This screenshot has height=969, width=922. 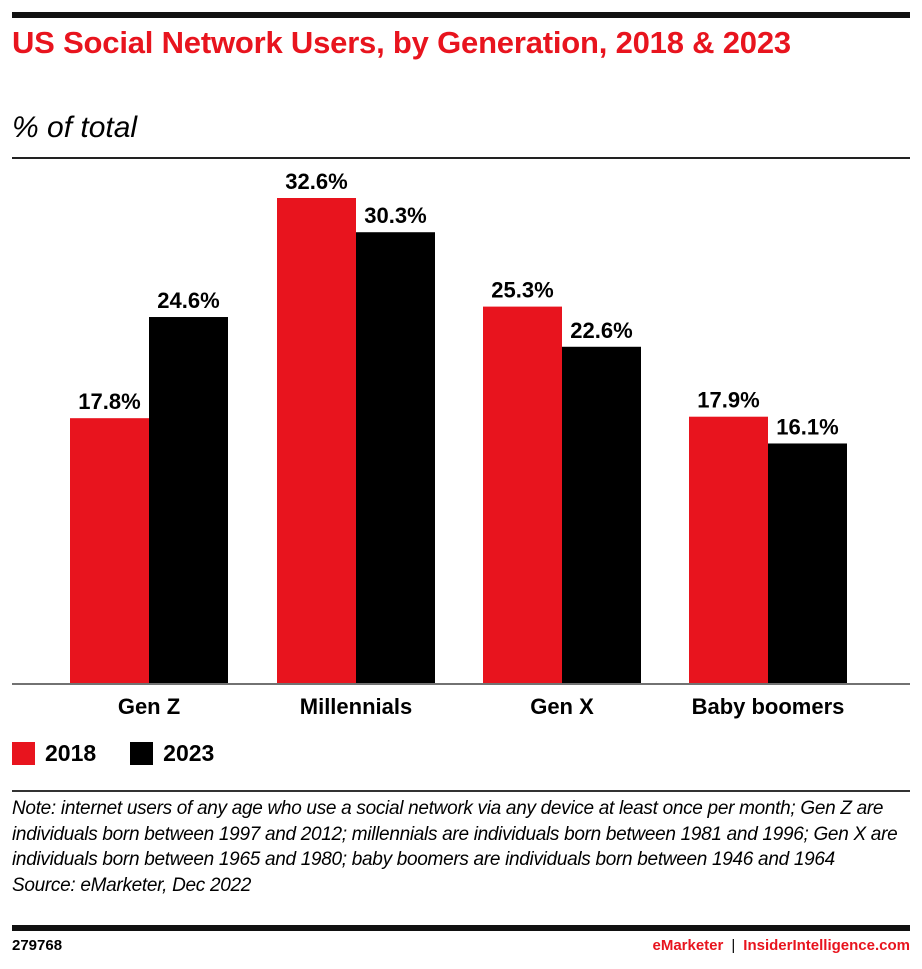 I want to click on legend-swatch-2023, so click(x=142, y=753).